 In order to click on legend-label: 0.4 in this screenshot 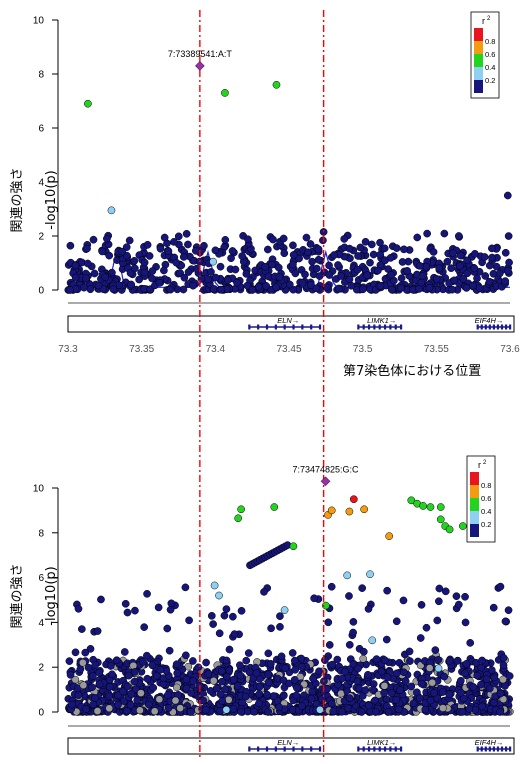, I will do `click(486, 511)`.